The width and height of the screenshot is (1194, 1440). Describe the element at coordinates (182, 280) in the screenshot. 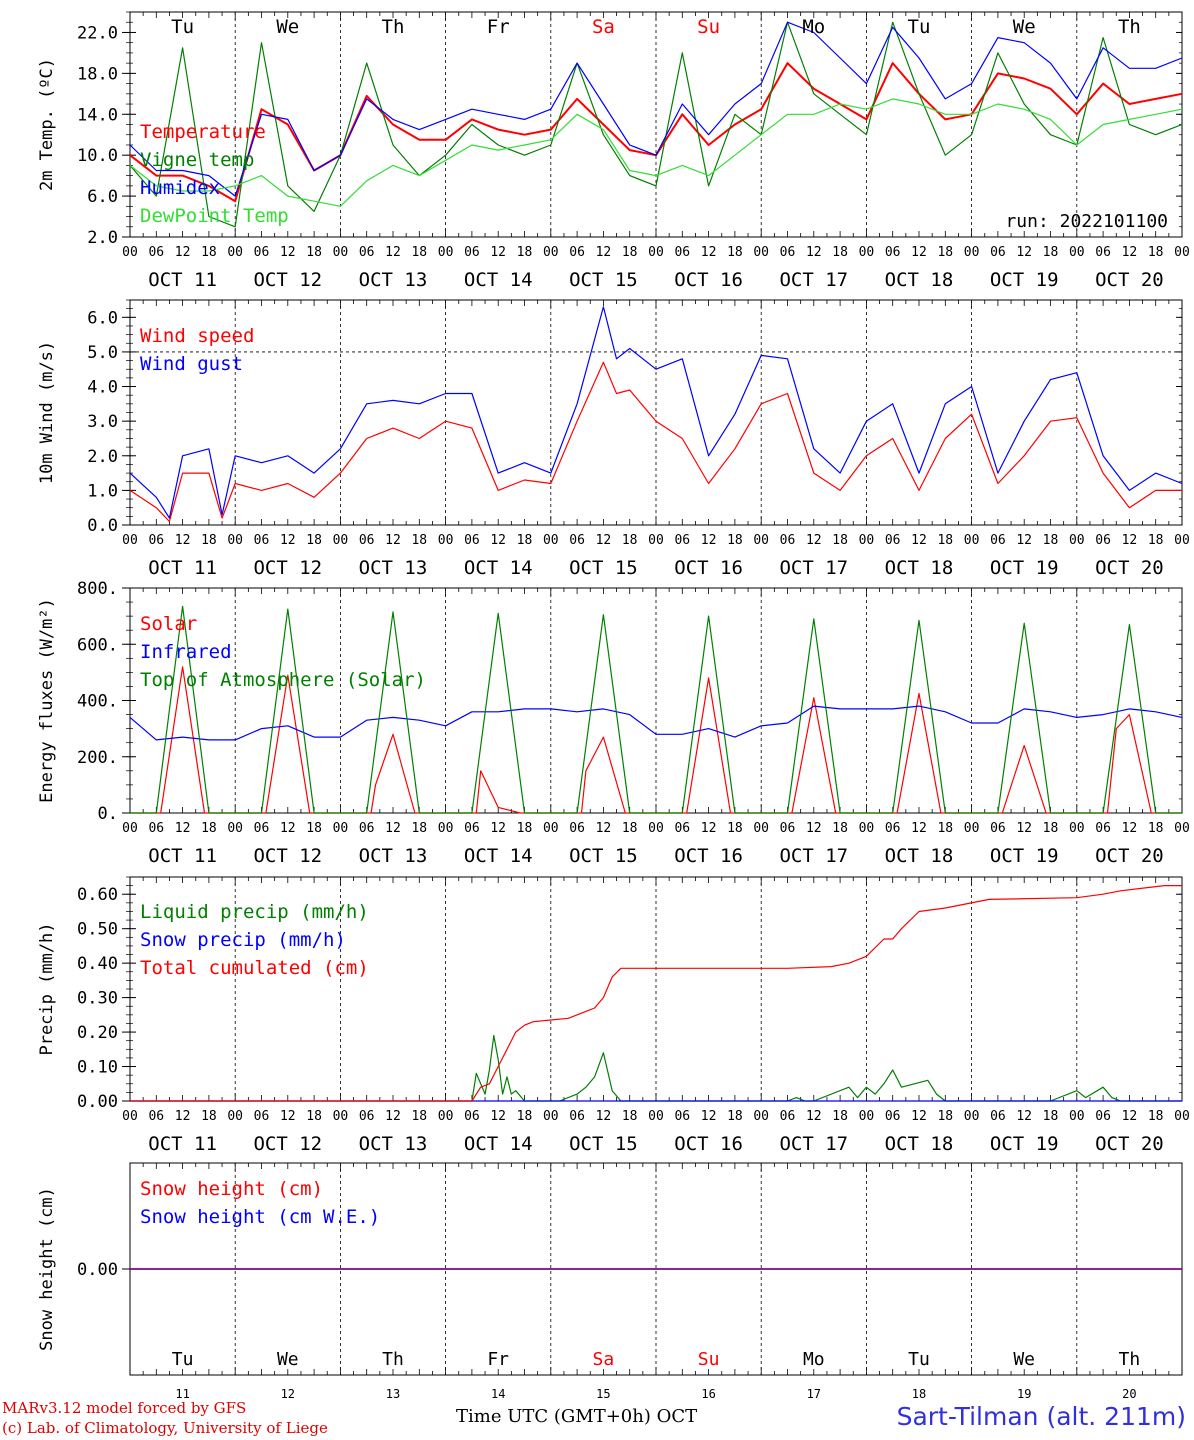

I see `day-label: OCT 11` at that location.